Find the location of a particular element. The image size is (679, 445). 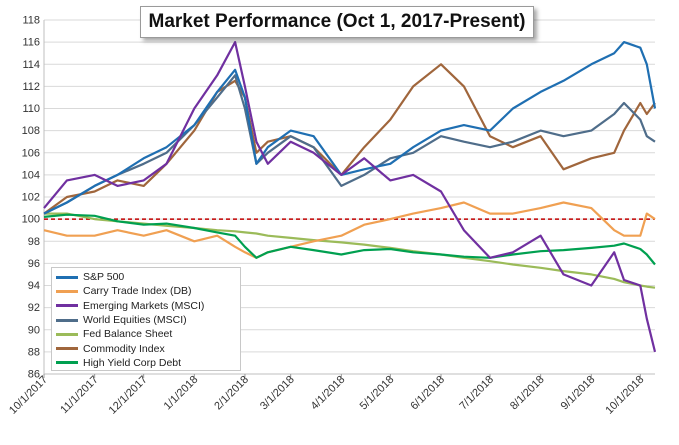

legend-label: Fed Balance Sheet is located at coordinates (128, 334).